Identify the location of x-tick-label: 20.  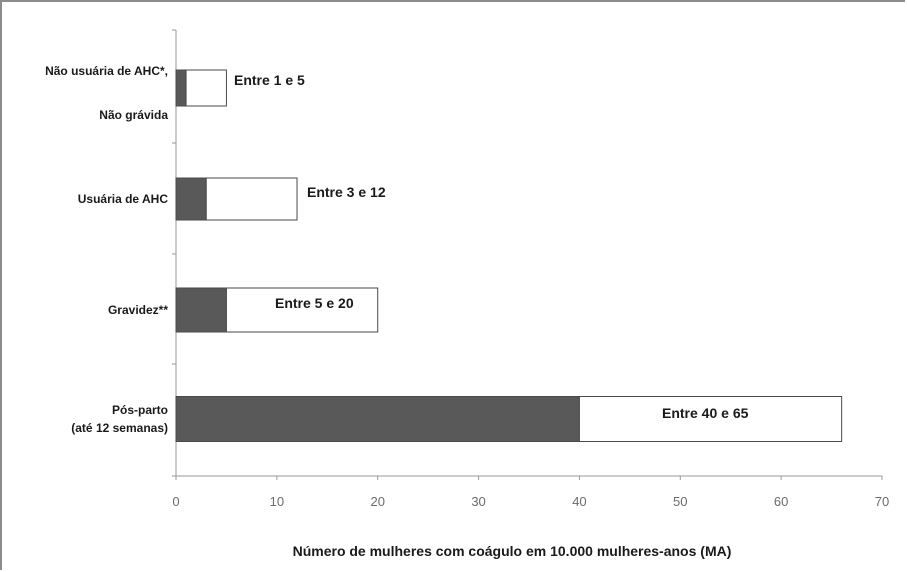
(377, 501).